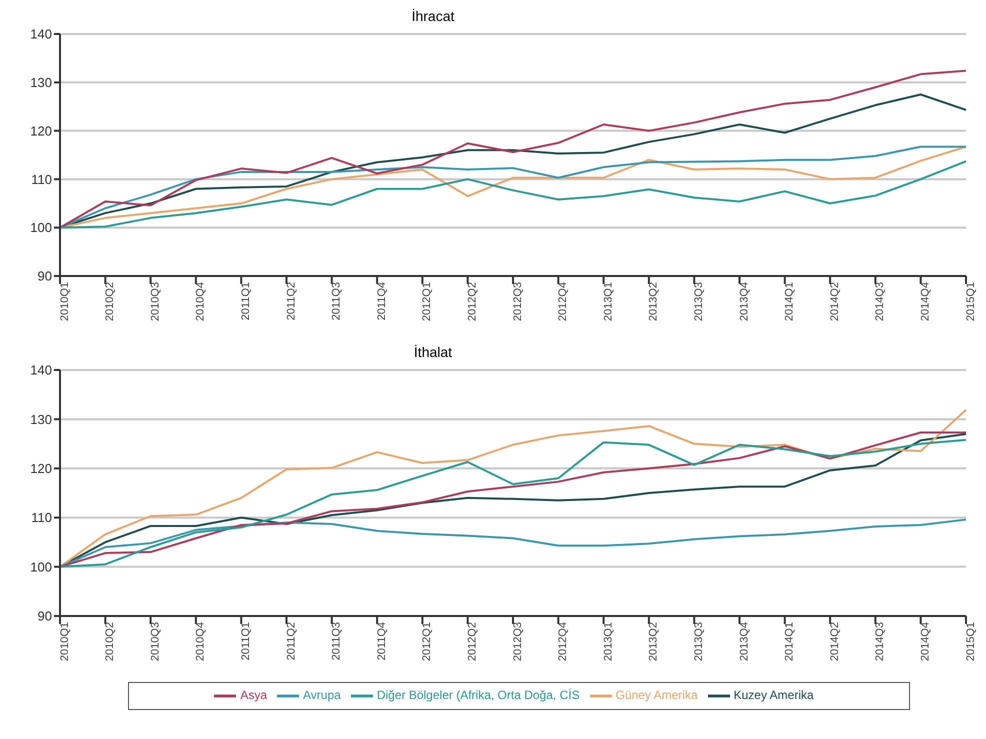 The width and height of the screenshot is (986, 739). Describe the element at coordinates (322, 695) in the screenshot. I see `legend-label: Avrupa` at that location.